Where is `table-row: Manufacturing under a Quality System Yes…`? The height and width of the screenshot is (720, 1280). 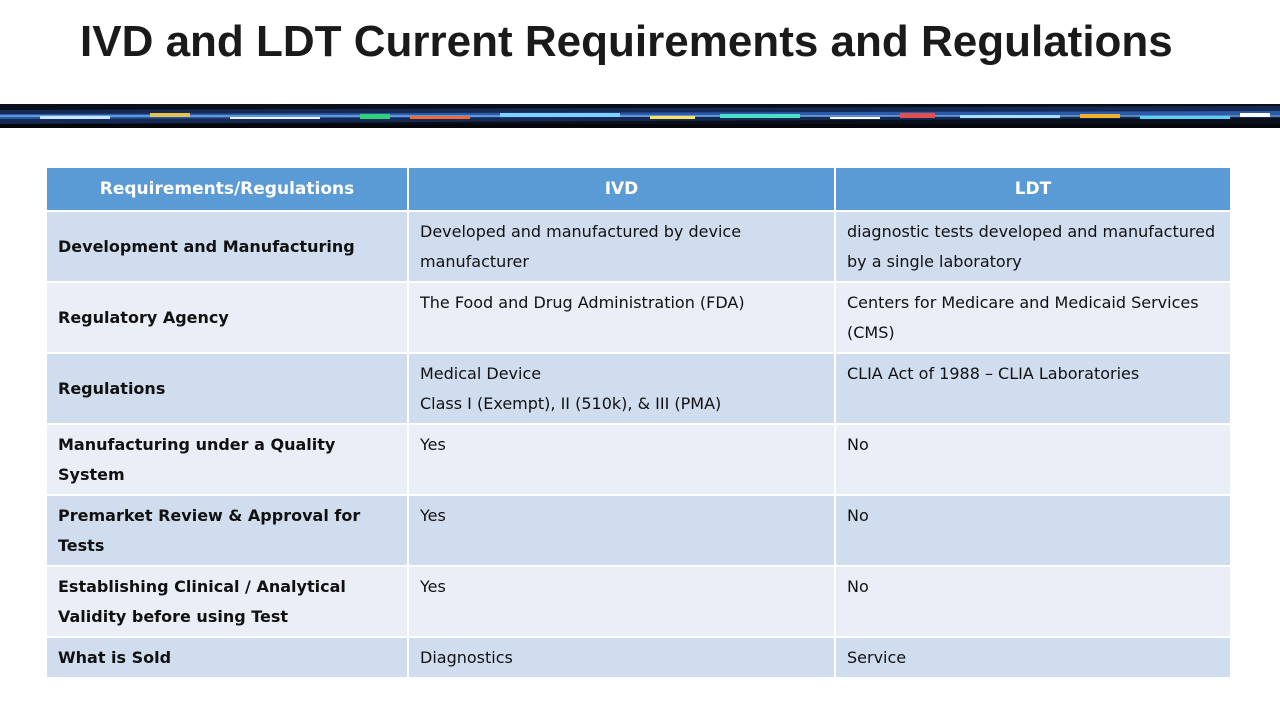 table-row: Manufacturing under a Quality System Yes… is located at coordinates (638, 460).